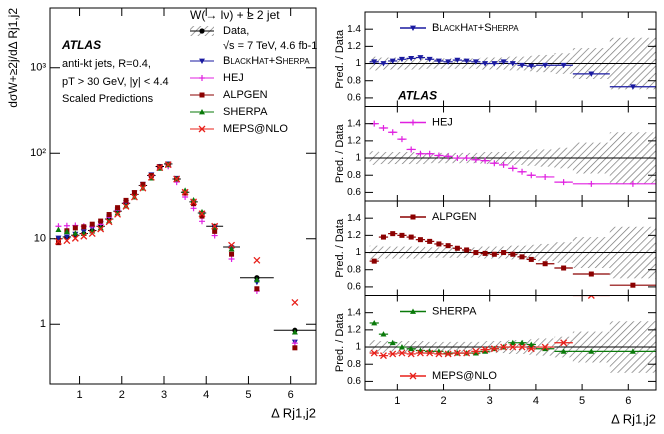 The width and height of the screenshot is (664, 434). Describe the element at coordinates (235, 15) in the screenshot. I see `legend-title: W(→ lν) + ≥ 2 jet` at that location.